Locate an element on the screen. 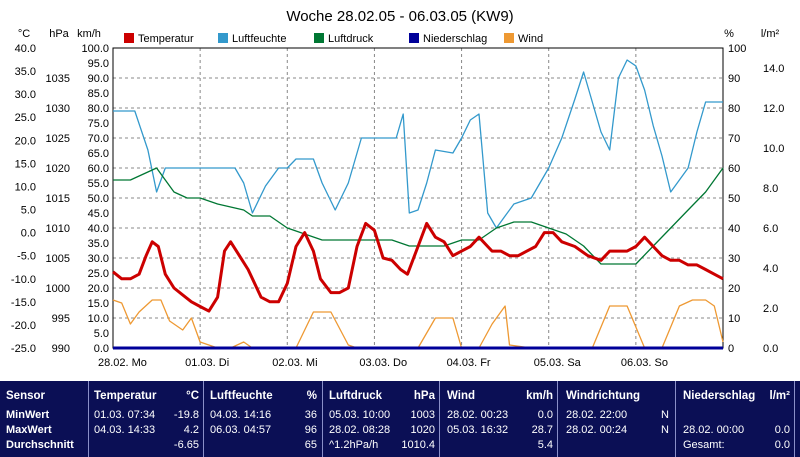 This screenshot has height=457, width=800. pressure-tick-label: 990 is located at coordinates (61, 349).